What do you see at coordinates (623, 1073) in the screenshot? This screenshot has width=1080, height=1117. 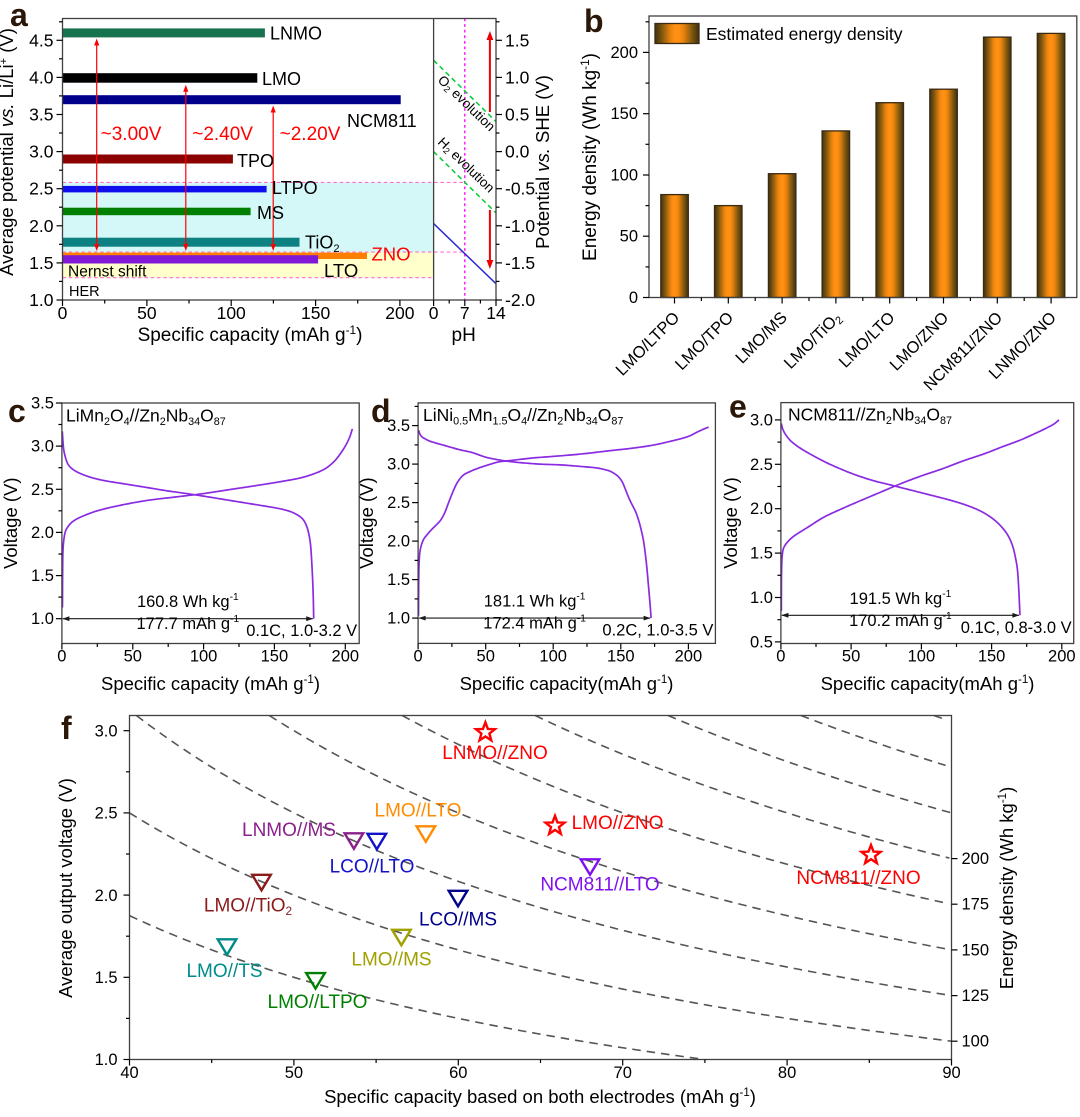 I see `svg-text: 70` at bounding box center [623, 1073].